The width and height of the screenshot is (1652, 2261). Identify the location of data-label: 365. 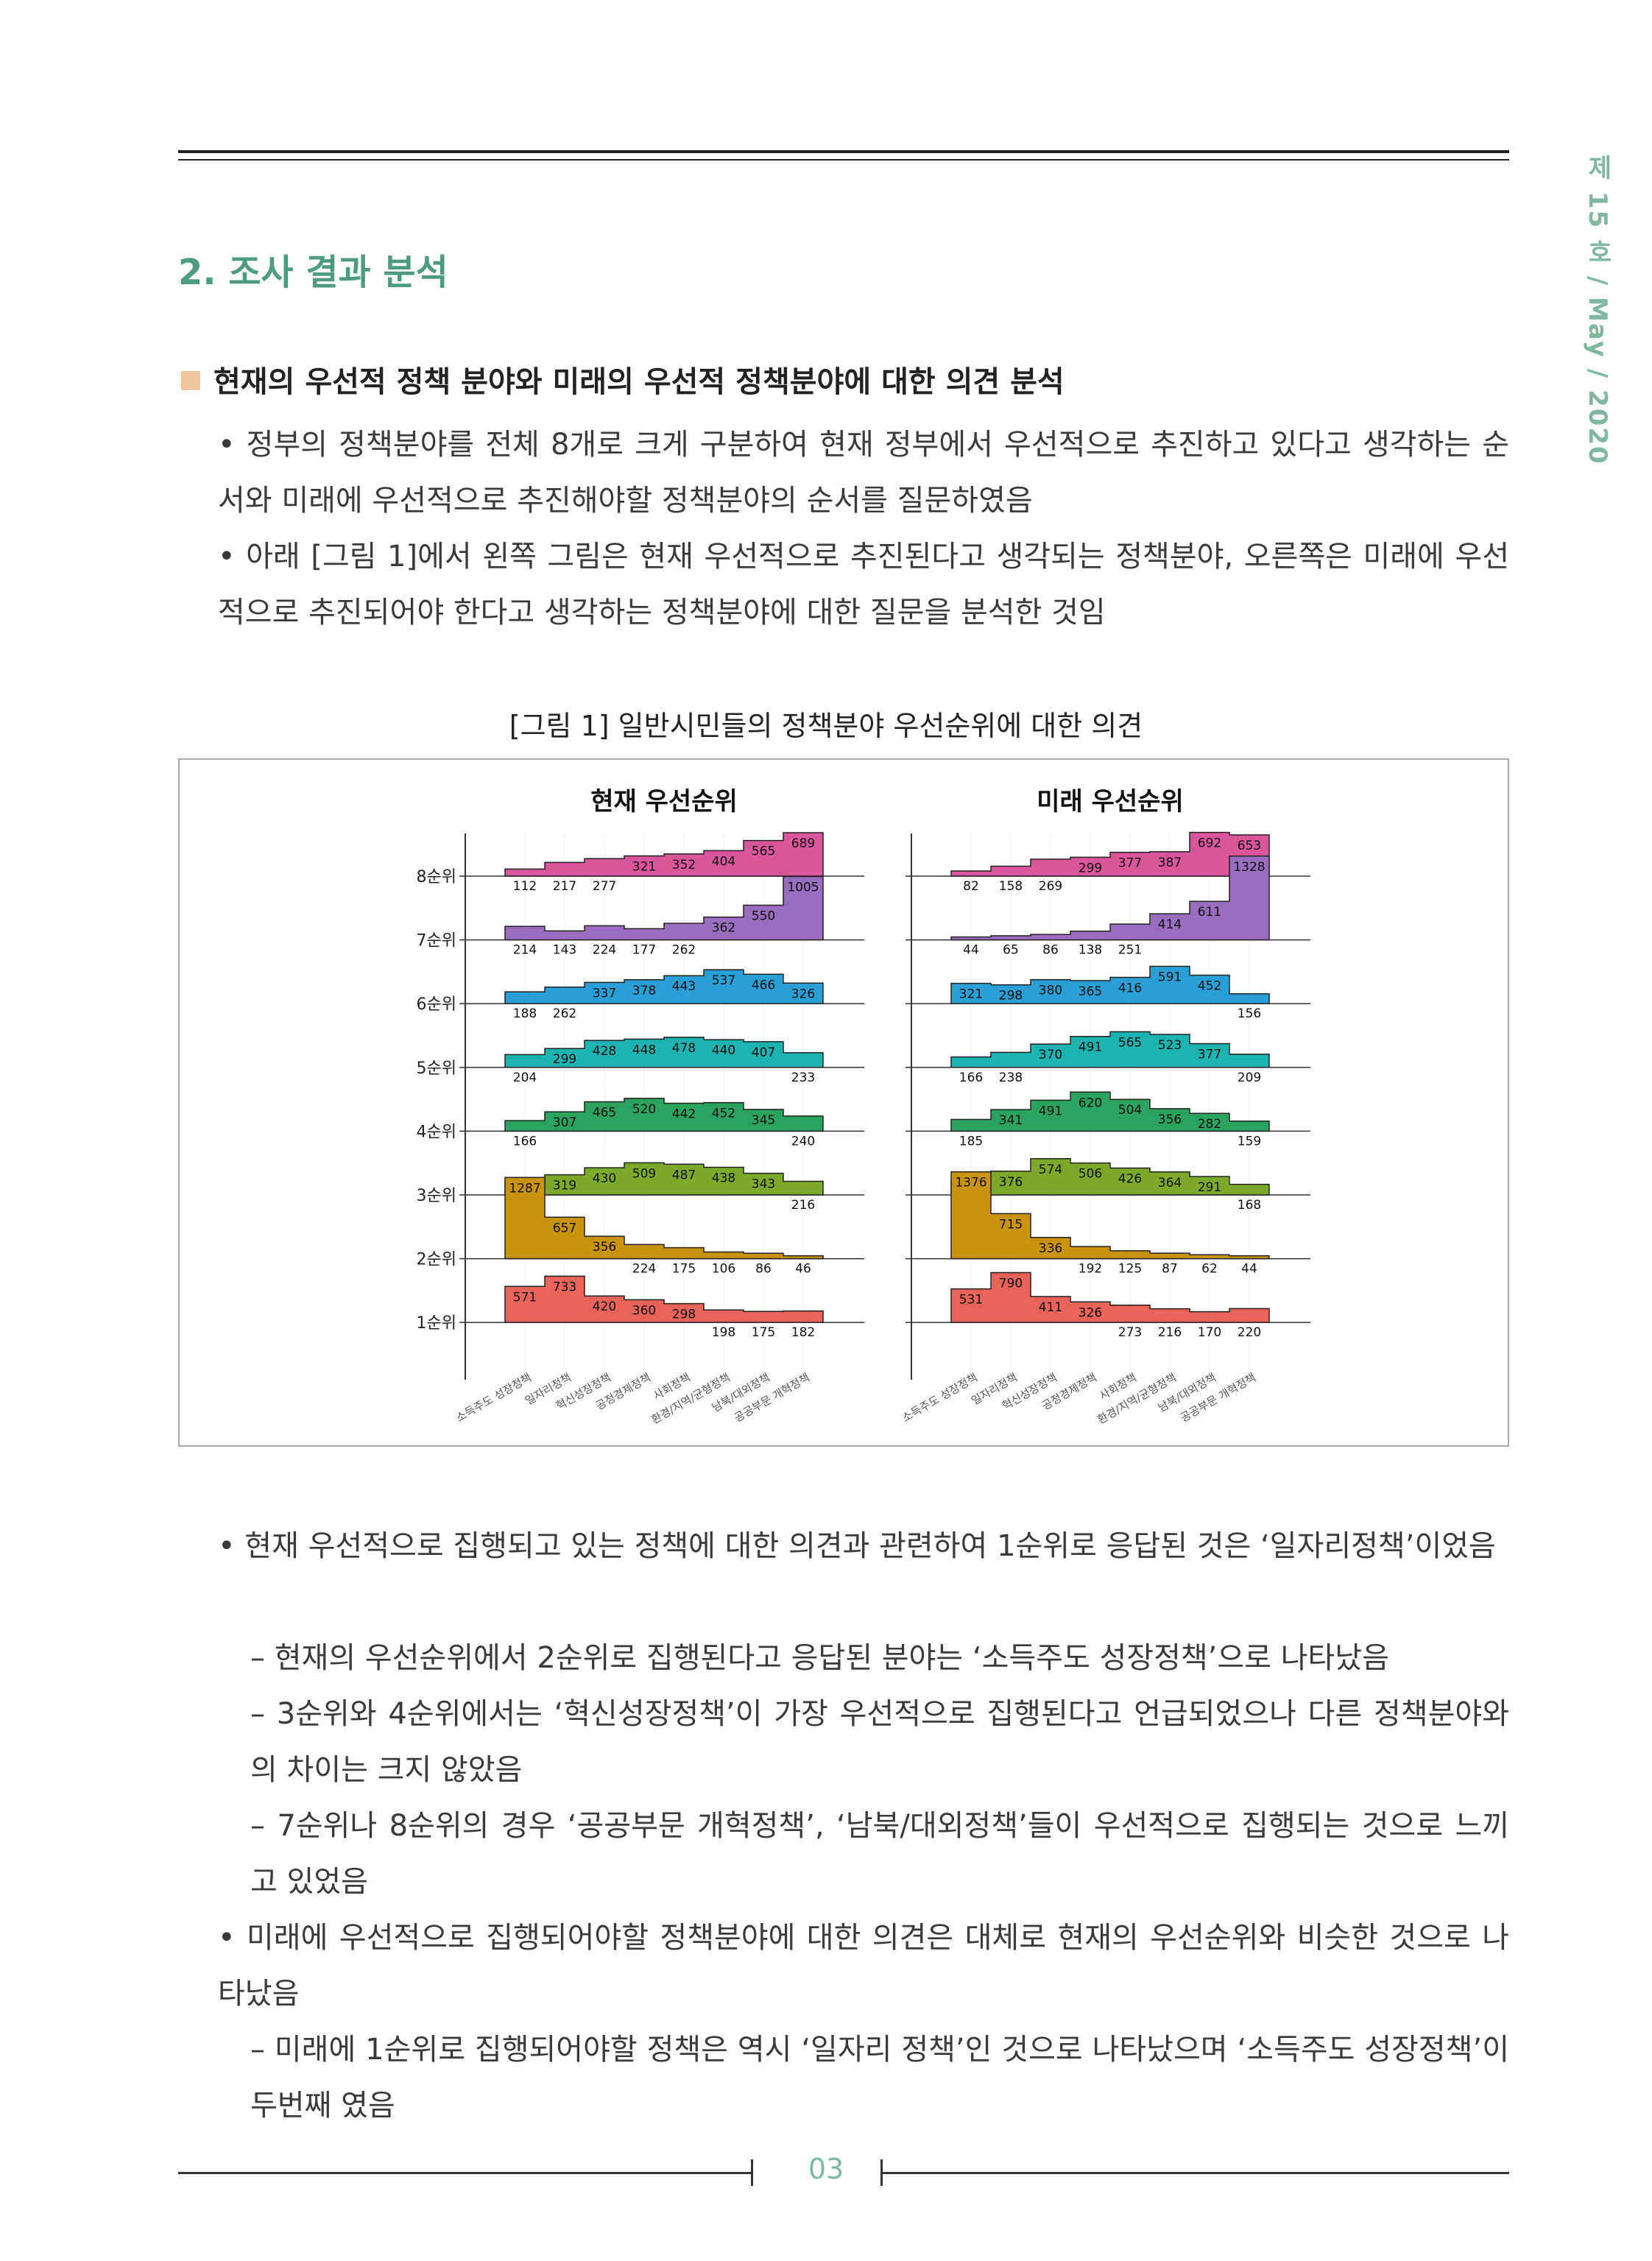
(1090, 991).